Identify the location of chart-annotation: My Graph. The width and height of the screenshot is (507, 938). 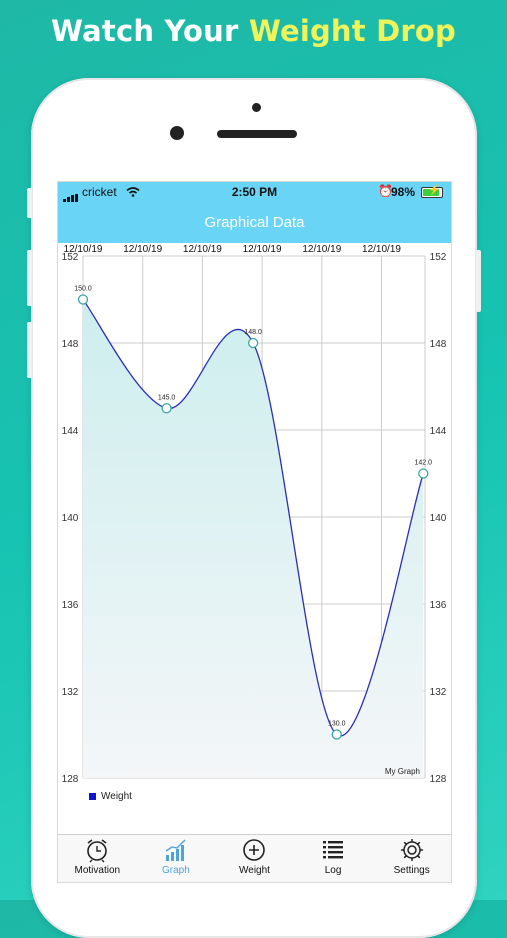
(402, 771).